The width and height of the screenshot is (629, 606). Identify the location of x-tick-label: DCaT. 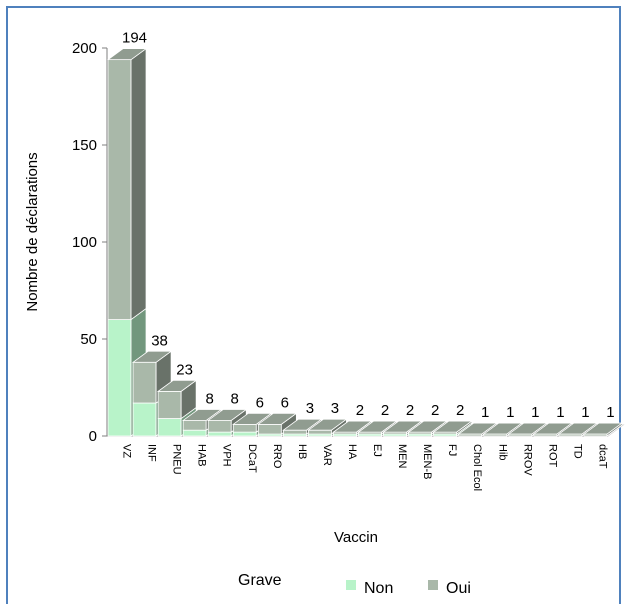
(252, 458).